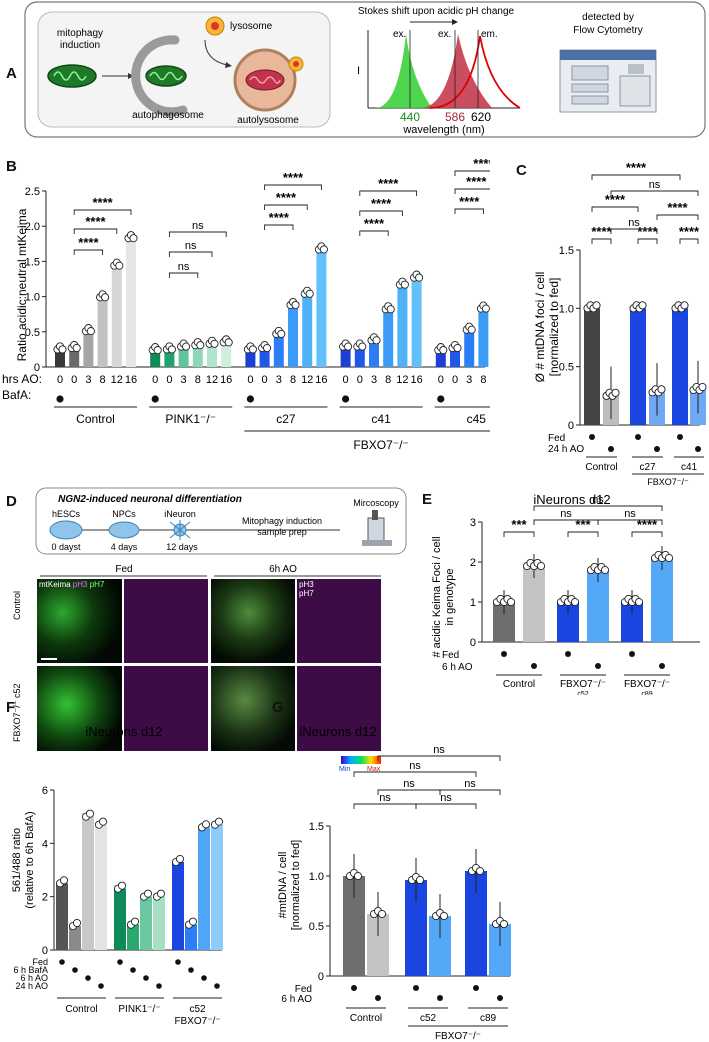 This screenshot has height=1042, width=709. I want to click on f-row-label: 6 h AO, so click(34, 978).